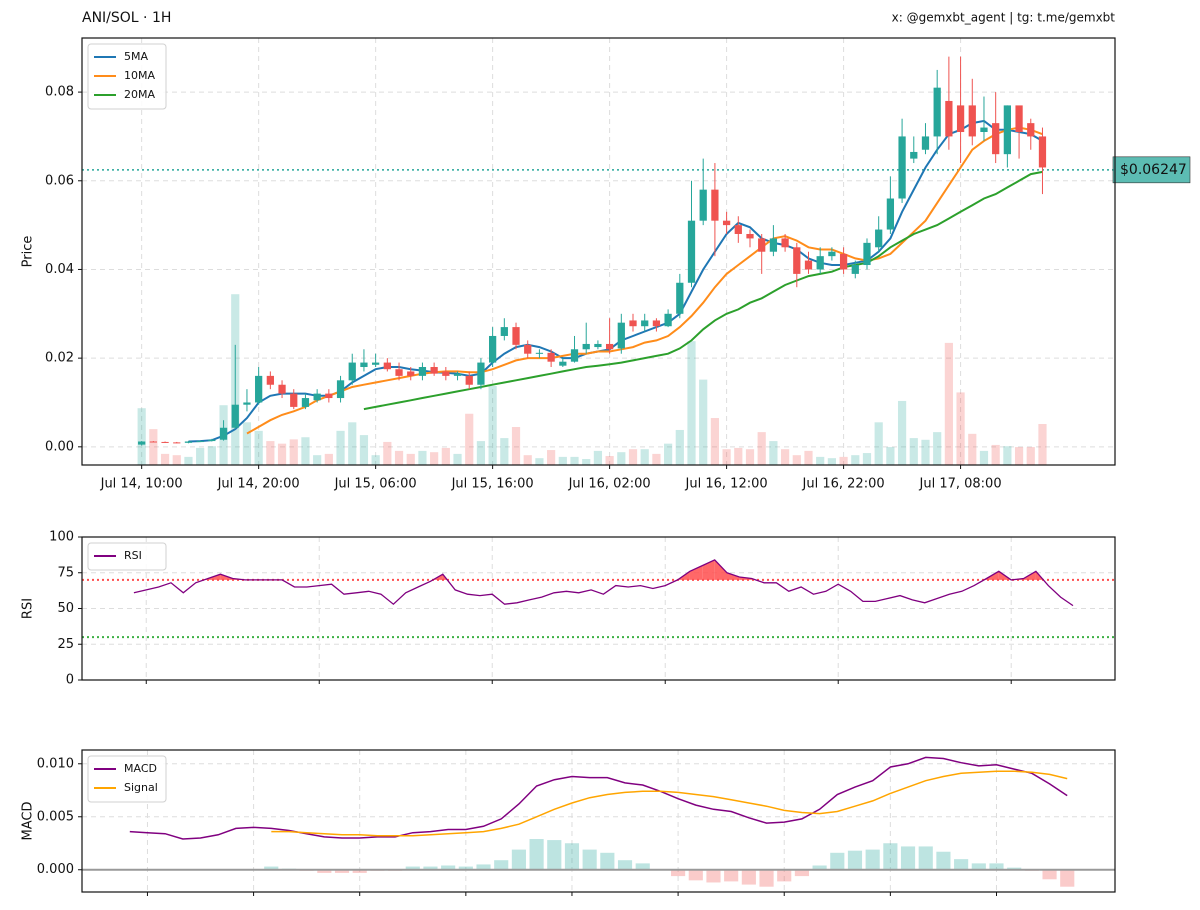 Image resolution: width=1200 pixels, height=910 pixels. I want to click on y-tick-label: 0.005, so click(55, 816).